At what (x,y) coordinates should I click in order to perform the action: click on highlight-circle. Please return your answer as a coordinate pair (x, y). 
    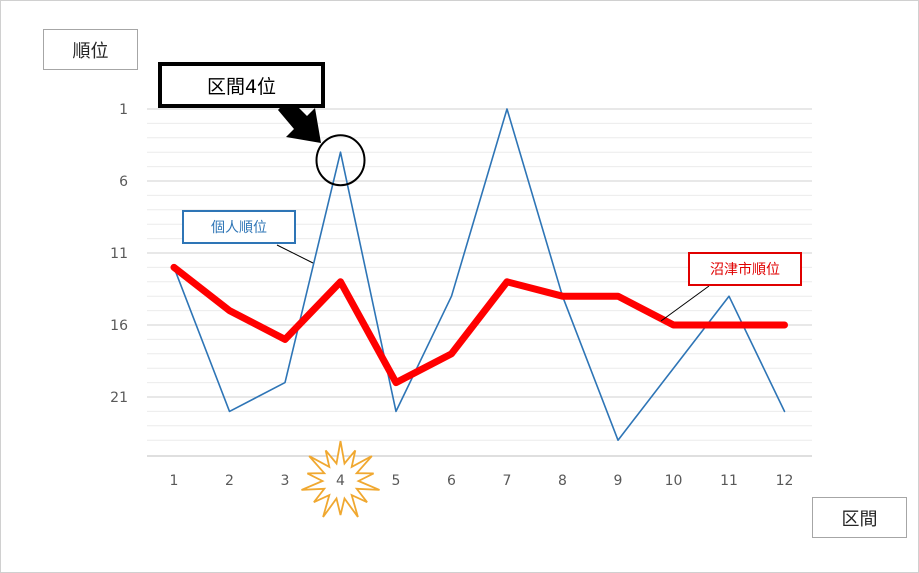
    Looking at the image, I should click on (340, 160).